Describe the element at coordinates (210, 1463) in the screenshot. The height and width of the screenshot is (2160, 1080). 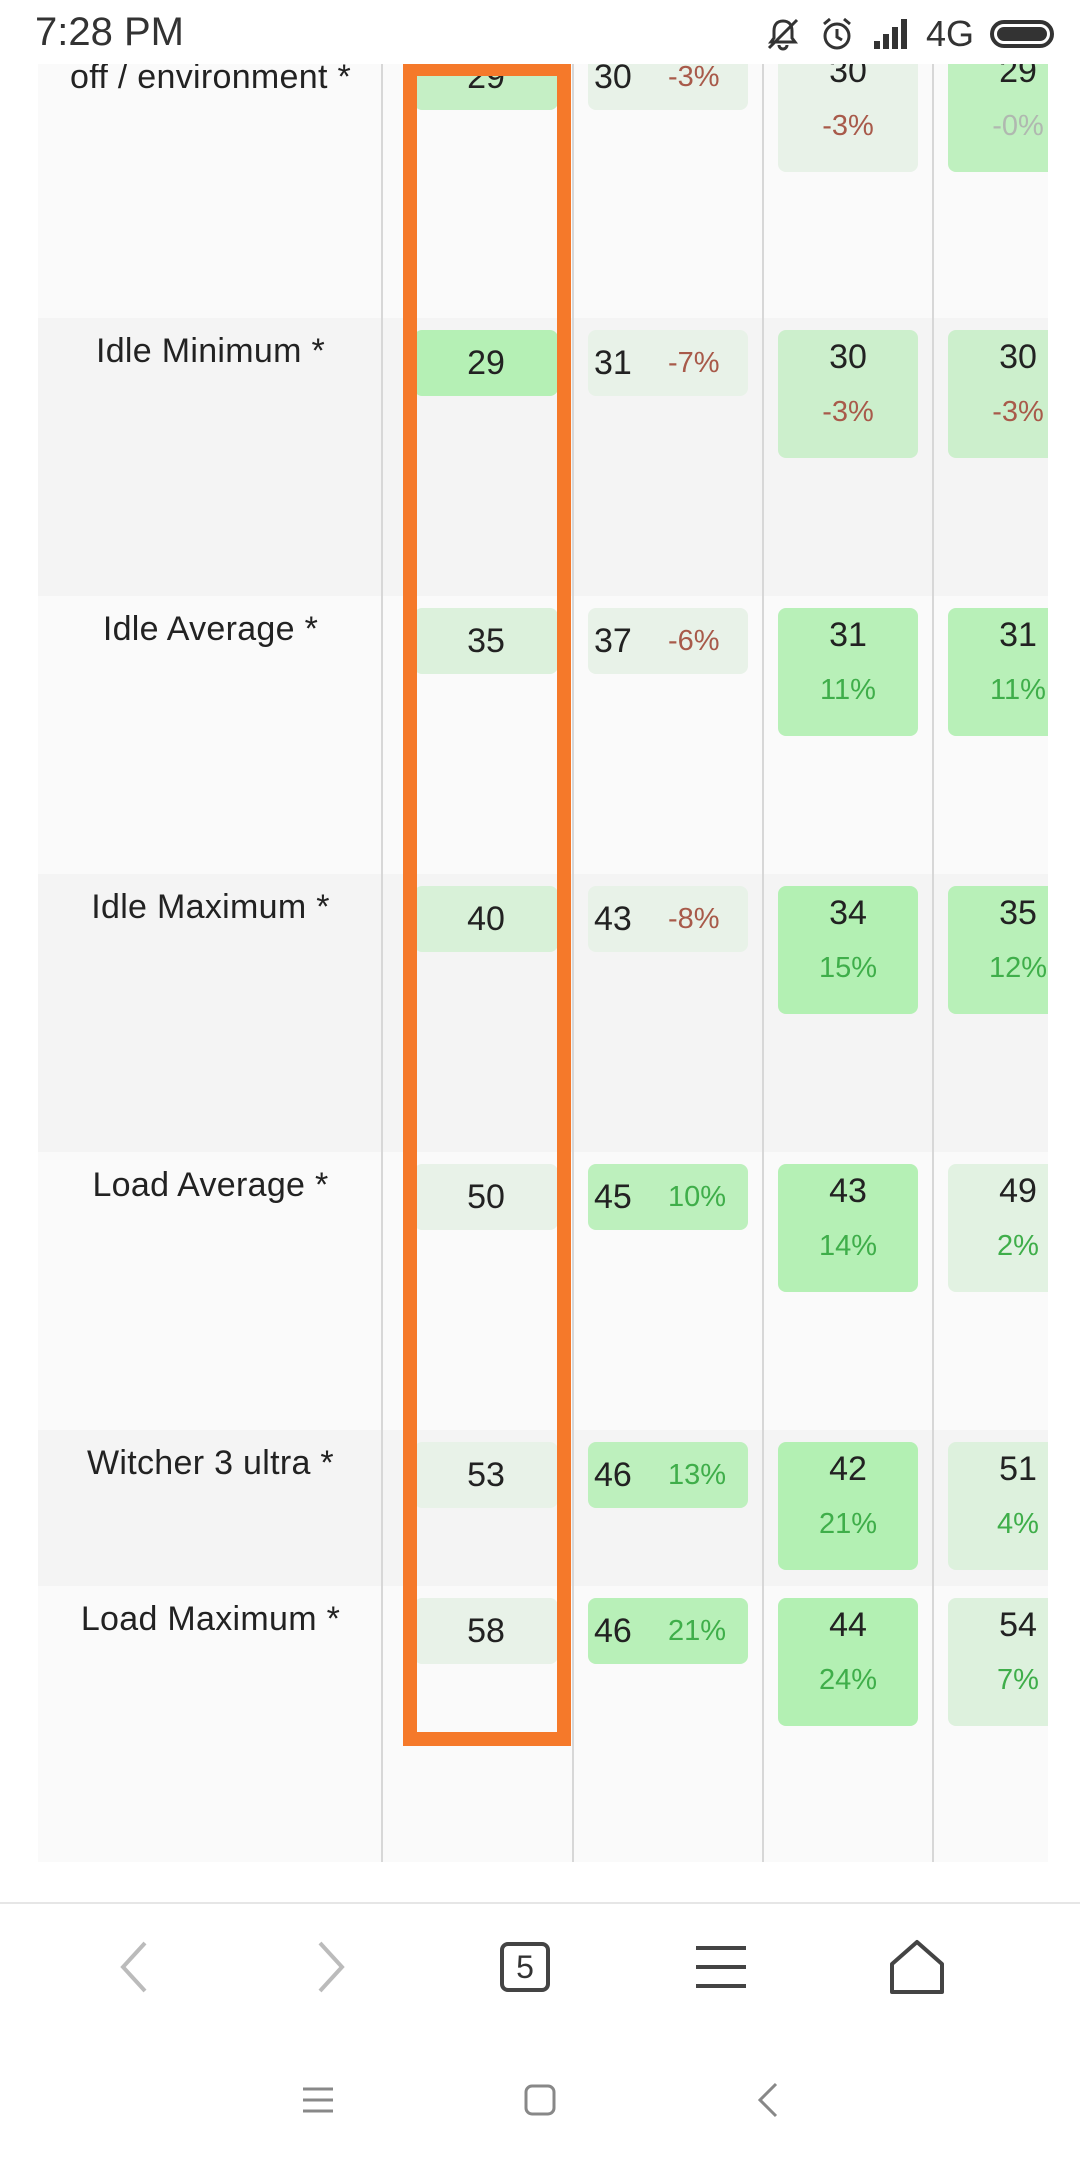
I see `row-label: Witcher 3 ultra *` at that location.